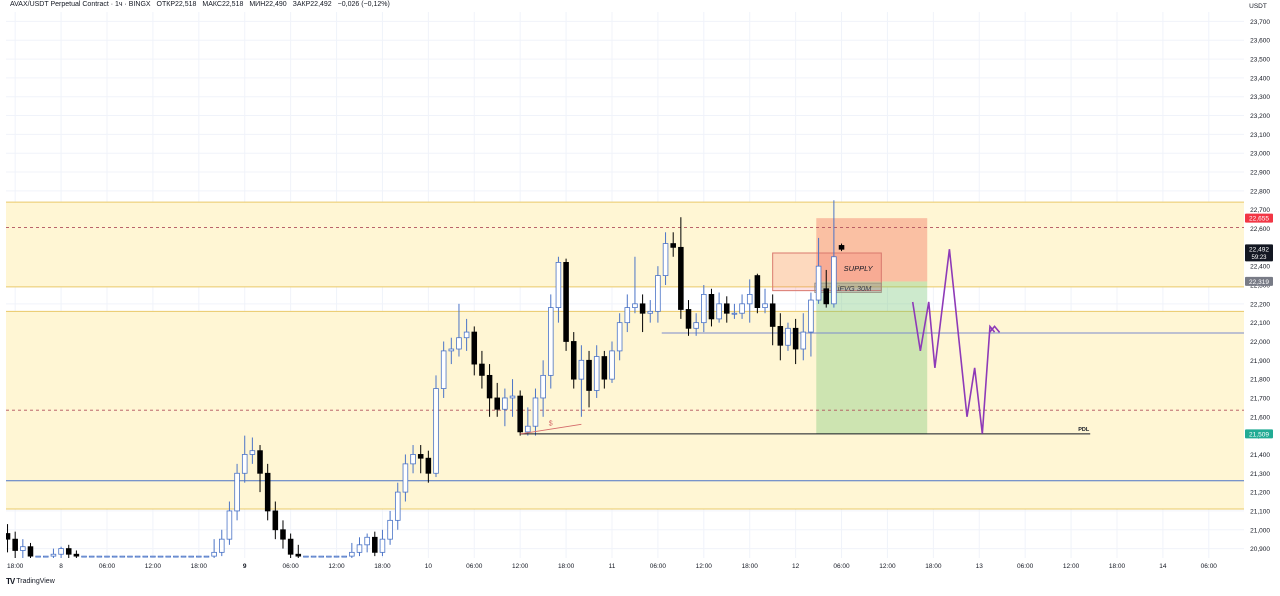  I want to click on ifvg-box, so click(848, 287).